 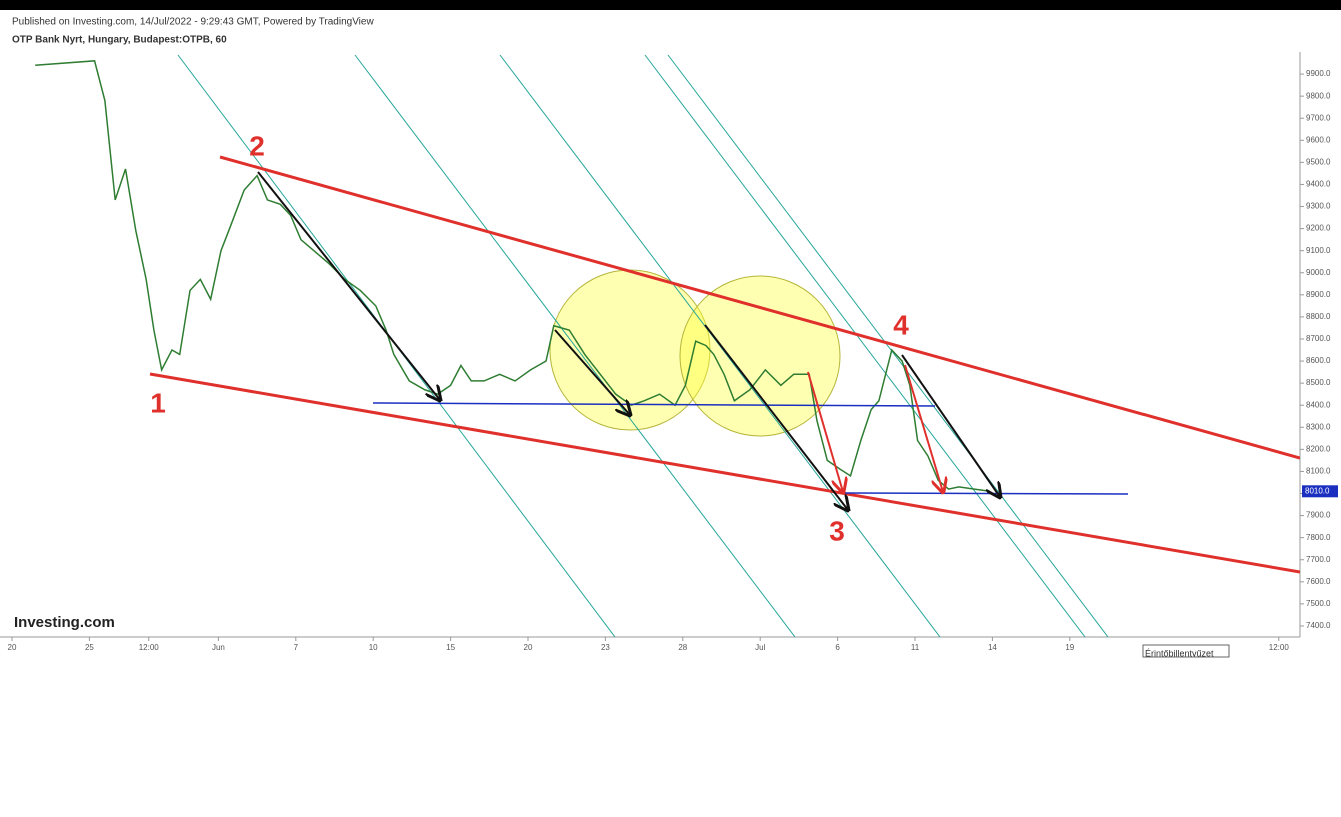 What do you see at coordinates (1318, 316) in the screenshot?
I see `y-tick-label: 8800.0` at bounding box center [1318, 316].